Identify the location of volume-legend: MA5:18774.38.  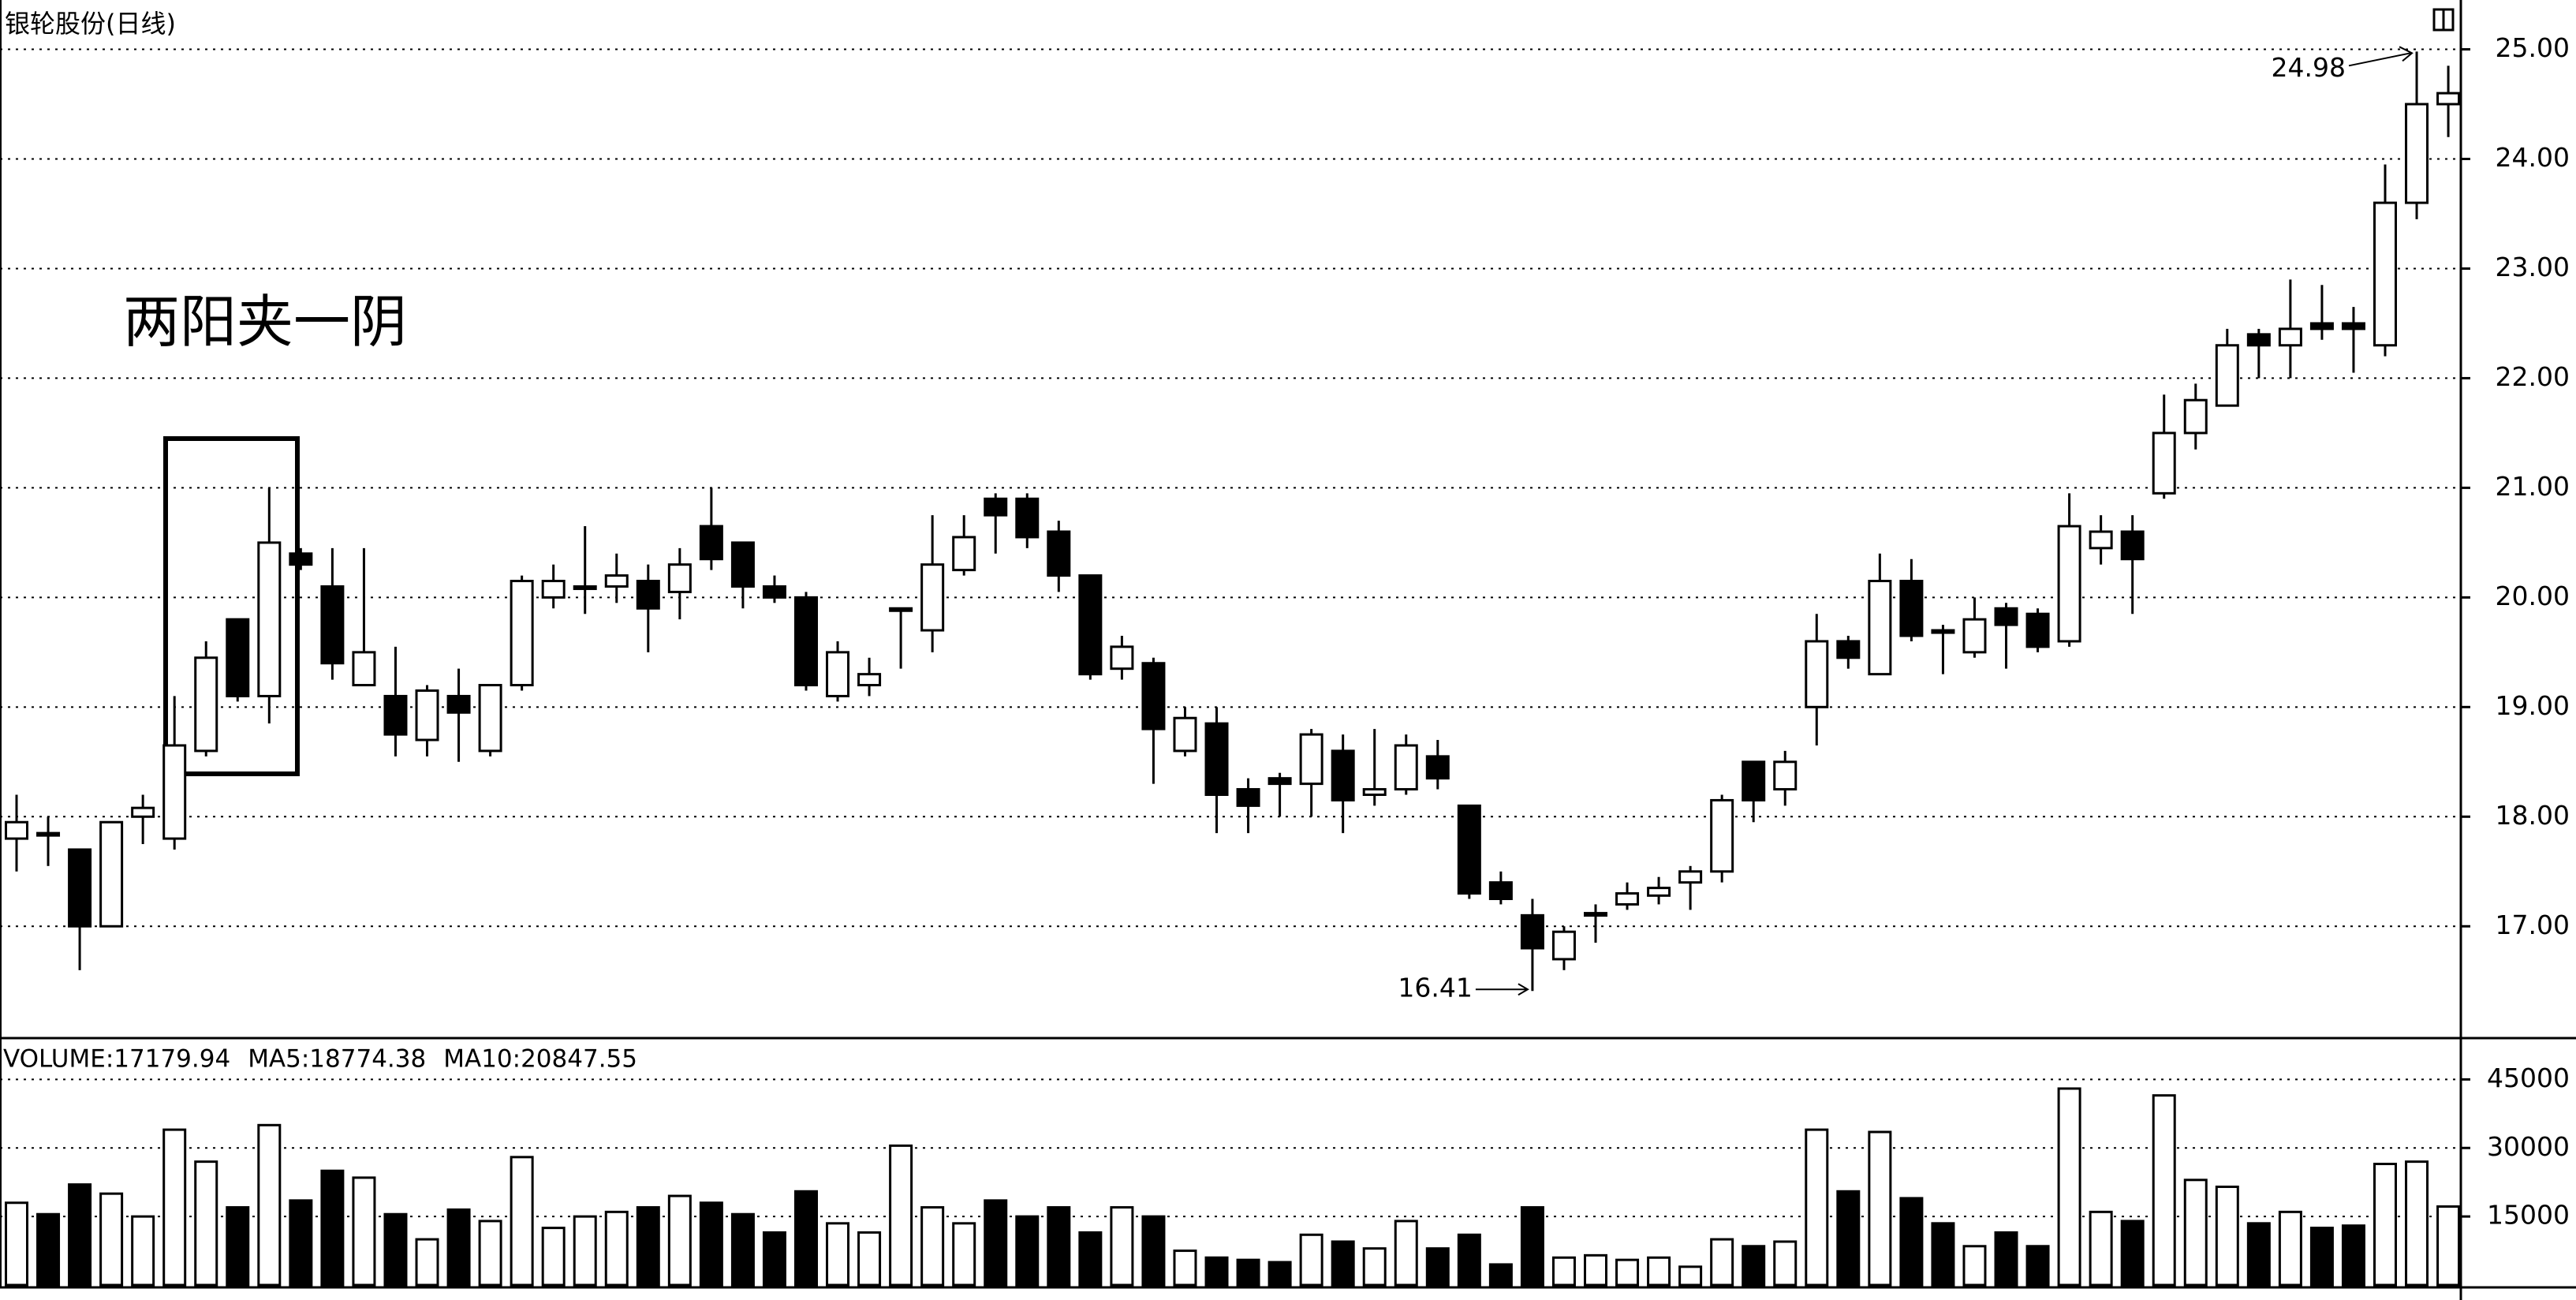
(337, 1059).